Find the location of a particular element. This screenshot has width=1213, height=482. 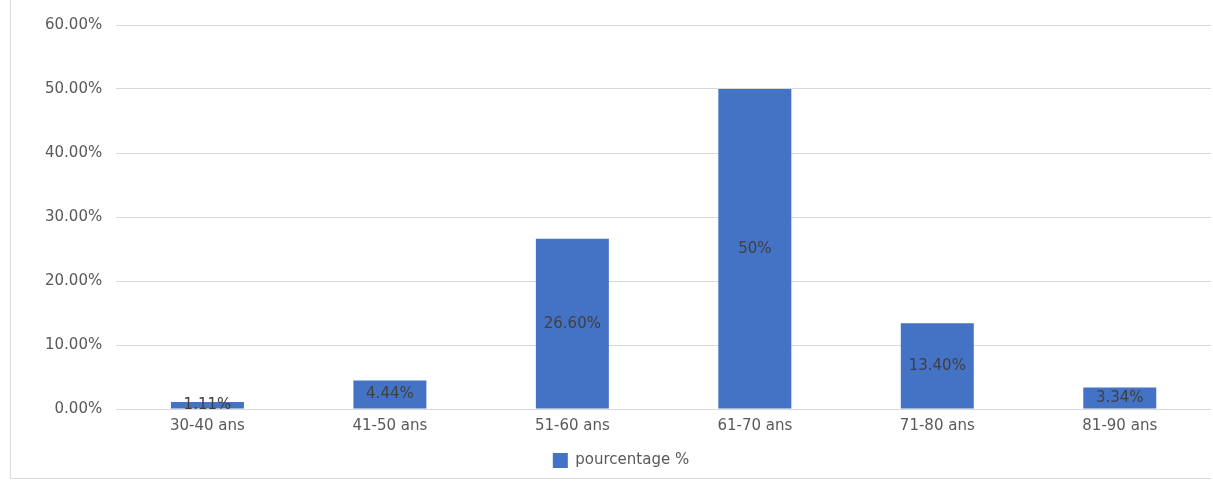

data-label: 13.40% is located at coordinates (937, 364).